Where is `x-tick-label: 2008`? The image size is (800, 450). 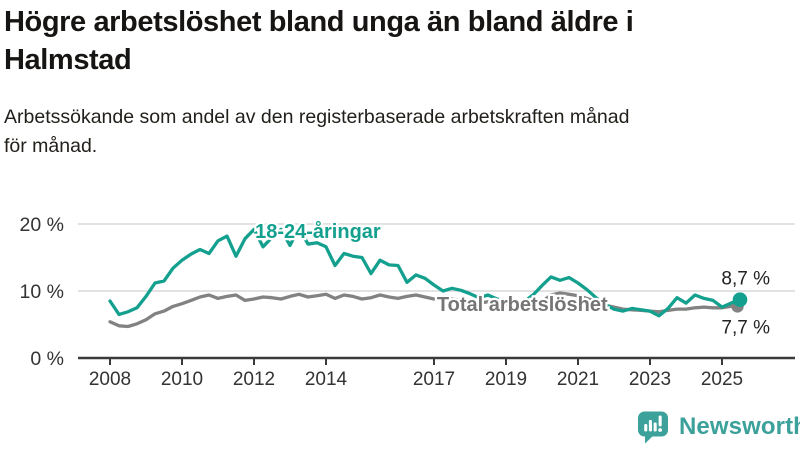 x-tick-label: 2008 is located at coordinates (110, 379).